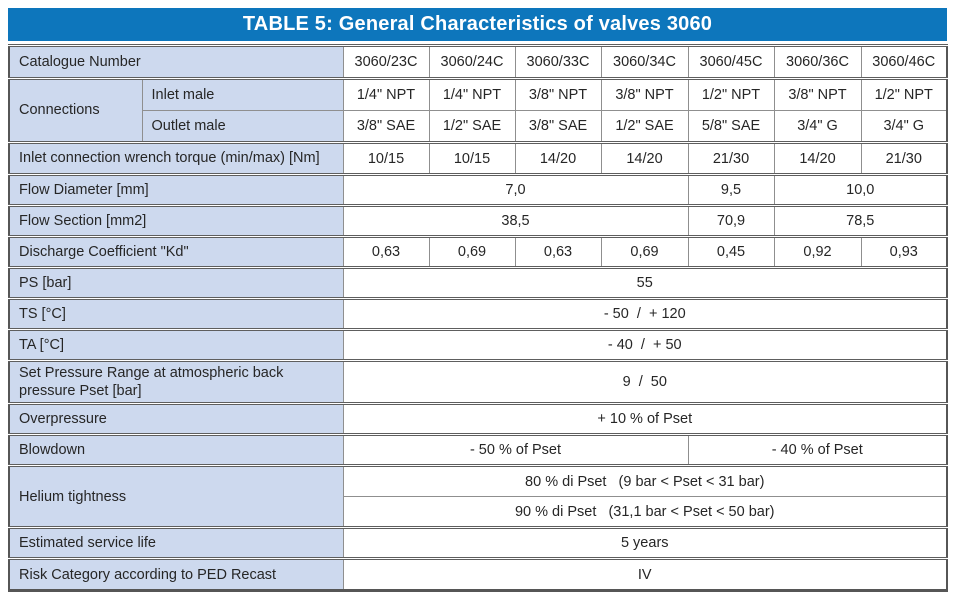 The height and width of the screenshot is (599, 963). What do you see at coordinates (731, 61) in the screenshot?
I see `catalogue-value: 3060/45C` at bounding box center [731, 61].